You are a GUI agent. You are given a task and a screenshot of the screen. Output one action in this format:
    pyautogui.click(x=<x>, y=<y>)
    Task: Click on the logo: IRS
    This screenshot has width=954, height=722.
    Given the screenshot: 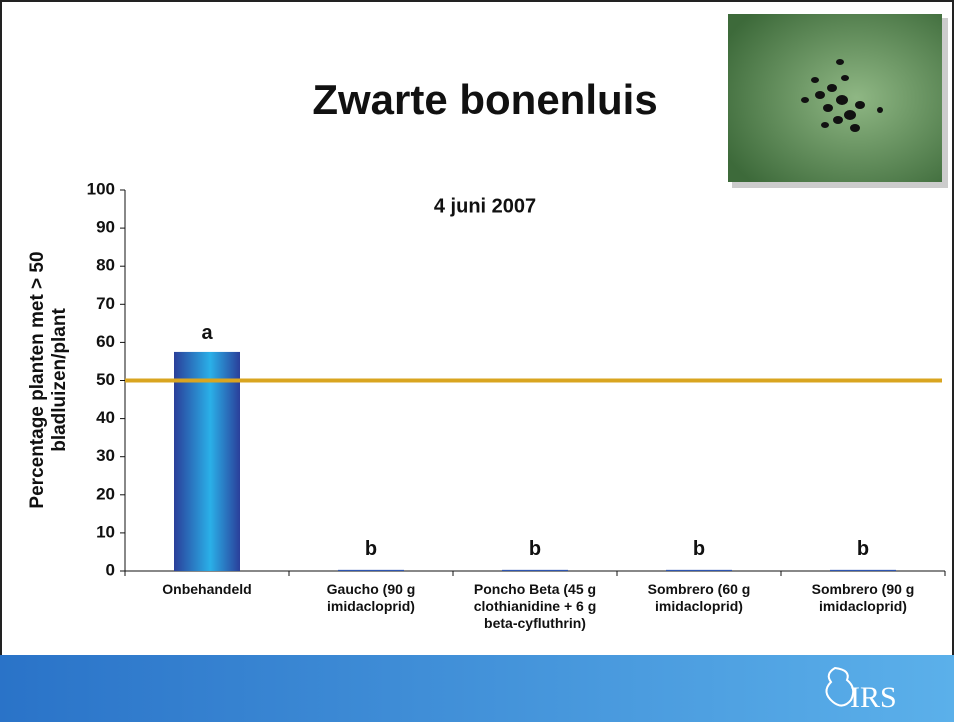 What is the action you would take?
    pyautogui.click(x=861, y=690)
    